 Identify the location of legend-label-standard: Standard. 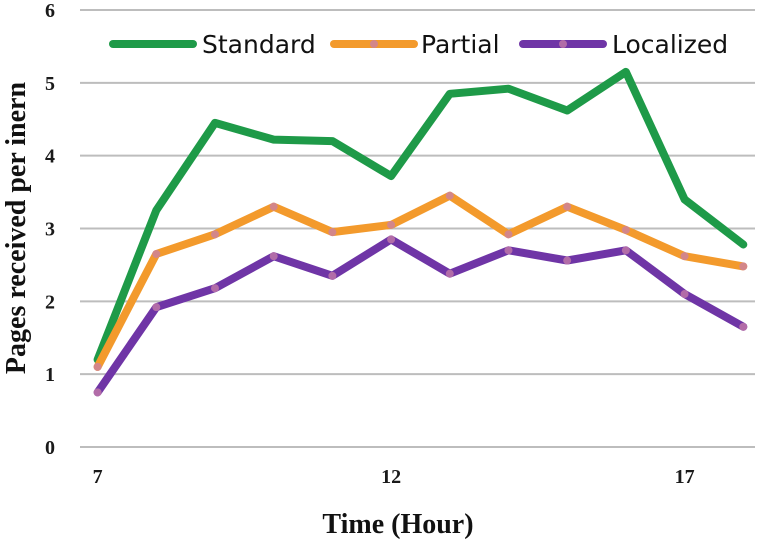
(259, 44).